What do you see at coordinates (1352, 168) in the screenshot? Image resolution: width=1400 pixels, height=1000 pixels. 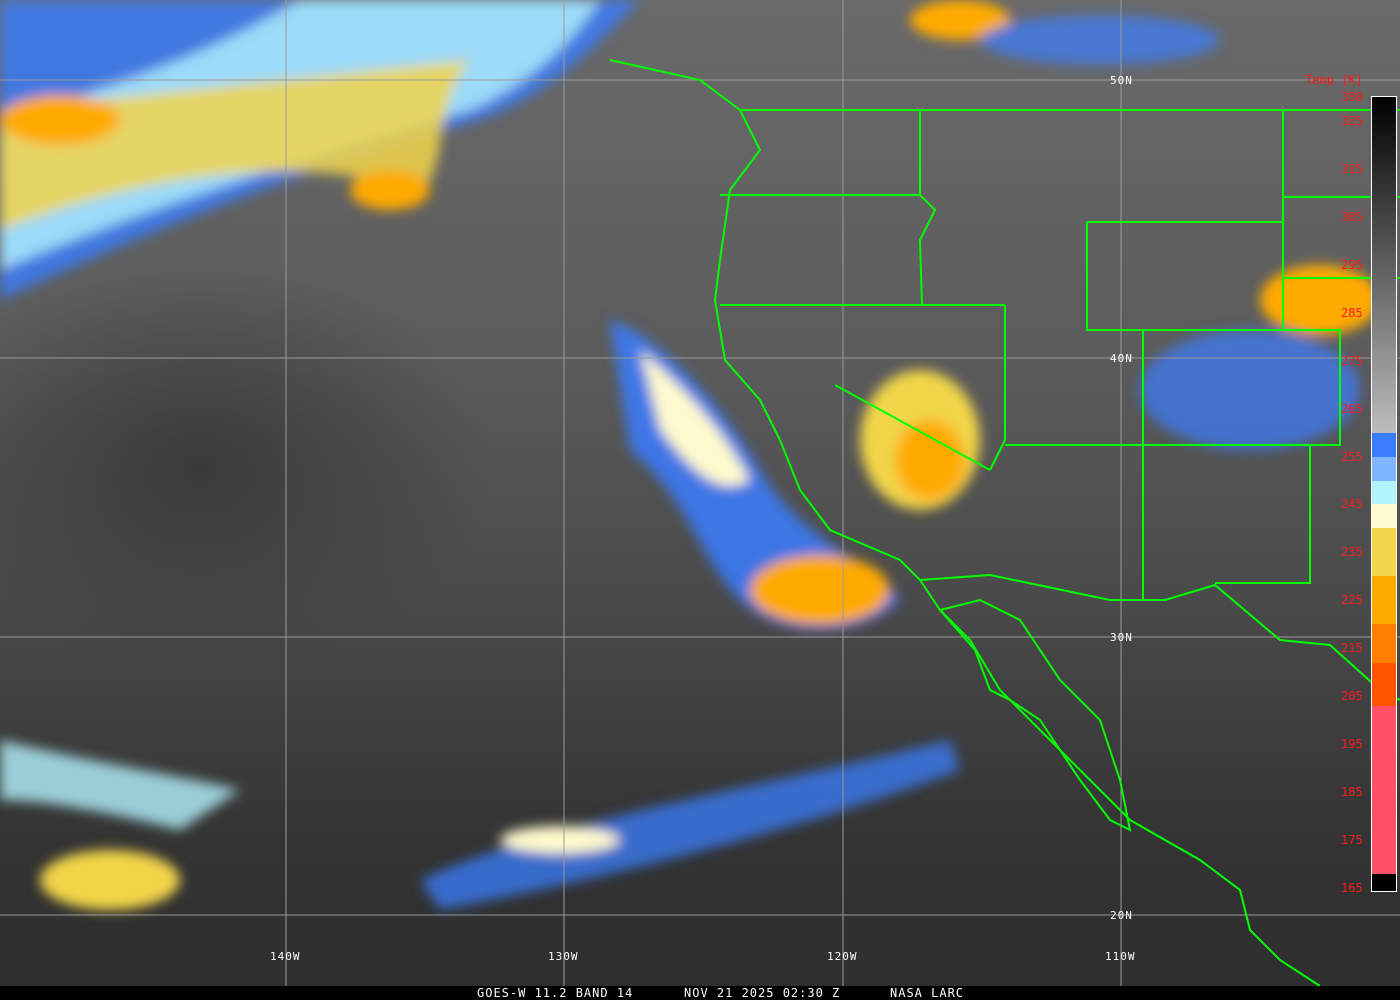 I see `colorbar-tick-label: 315` at bounding box center [1352, 168].